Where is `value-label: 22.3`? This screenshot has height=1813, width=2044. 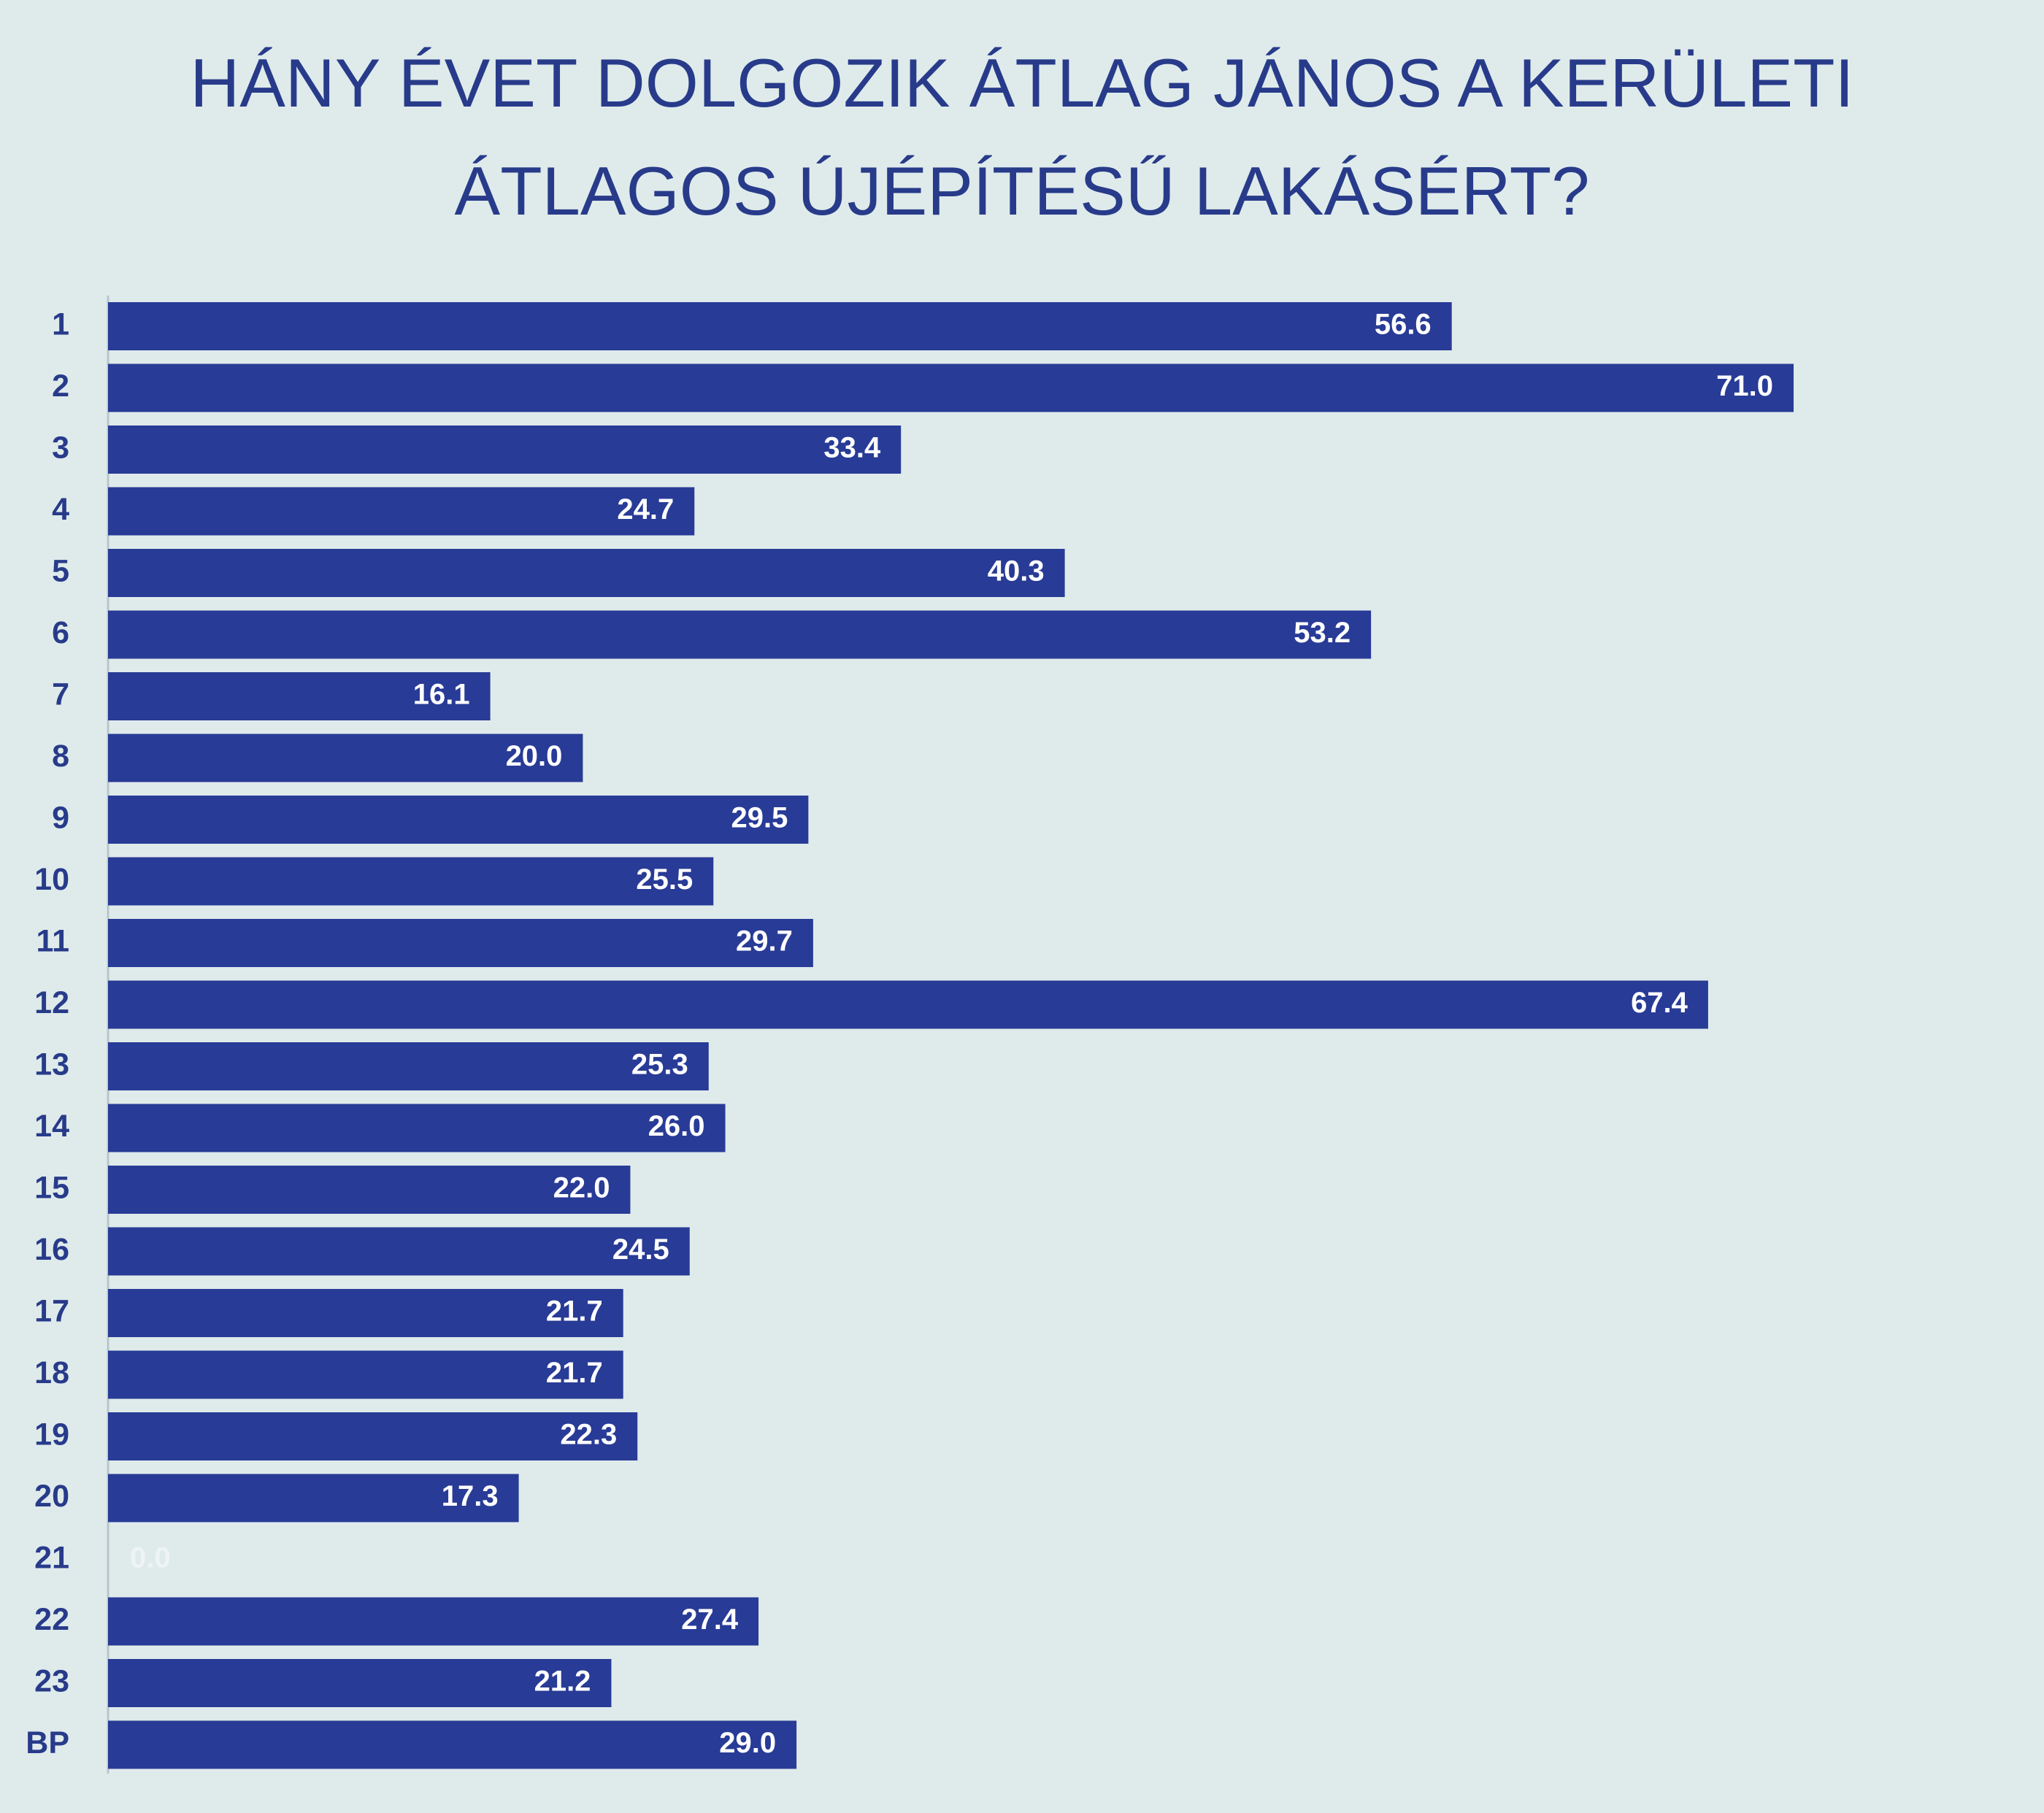 value-label: 22.3 is located at coordinates (588, 1435).